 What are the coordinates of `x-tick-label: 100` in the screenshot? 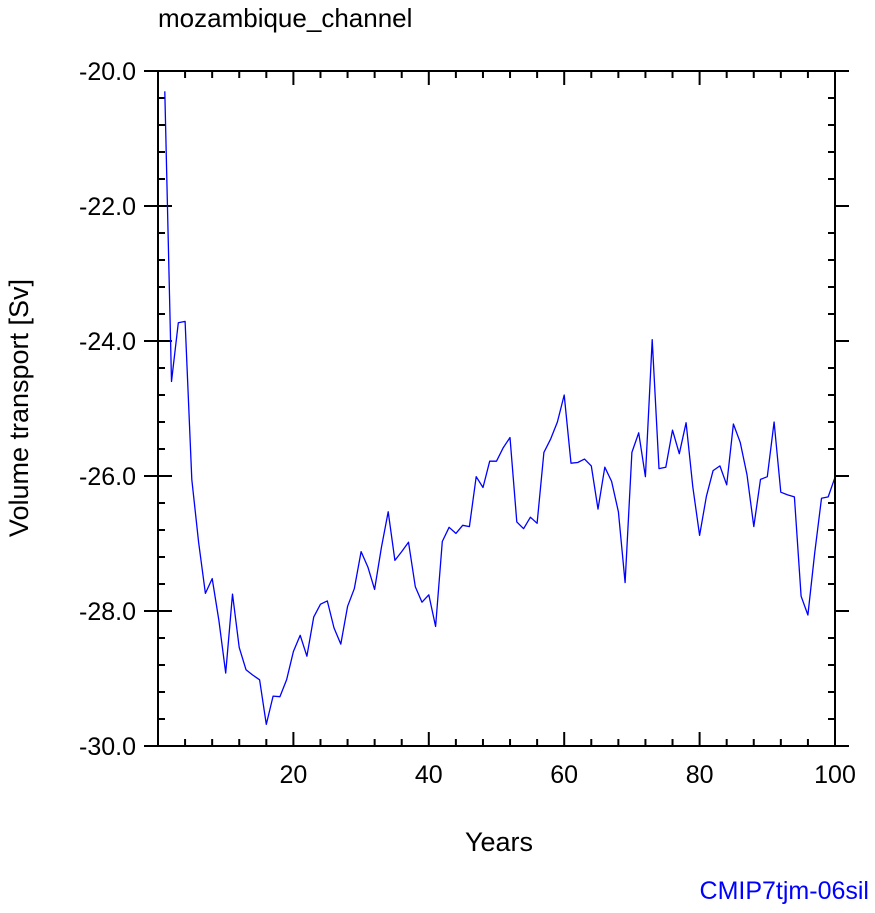 It's located at (835, 775).